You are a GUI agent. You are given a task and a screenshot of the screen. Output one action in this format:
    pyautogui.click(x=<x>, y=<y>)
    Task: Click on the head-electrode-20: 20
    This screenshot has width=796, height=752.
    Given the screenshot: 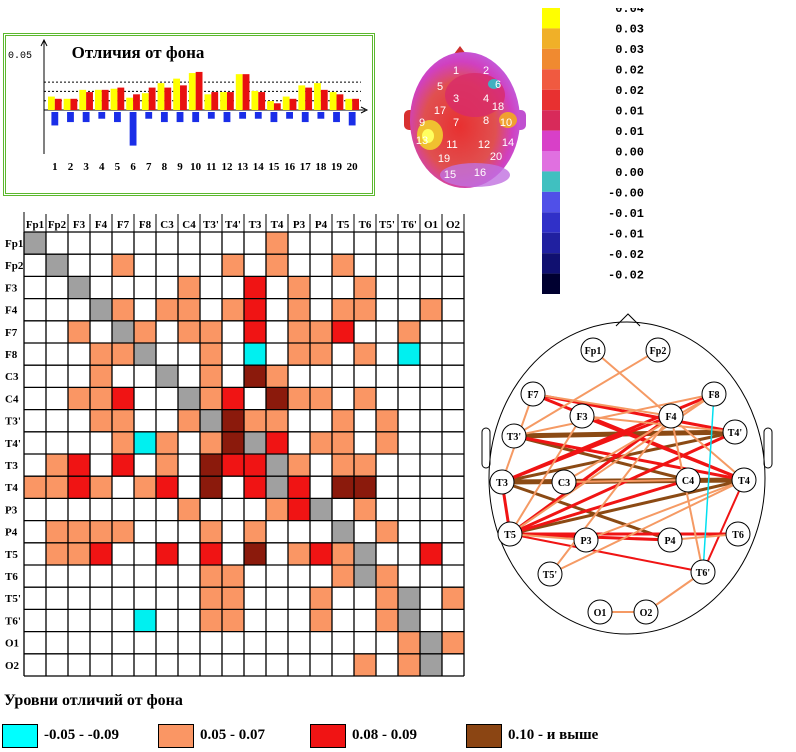 What is the action you would take?
    pyautogui.click(x=496, y=157)
    